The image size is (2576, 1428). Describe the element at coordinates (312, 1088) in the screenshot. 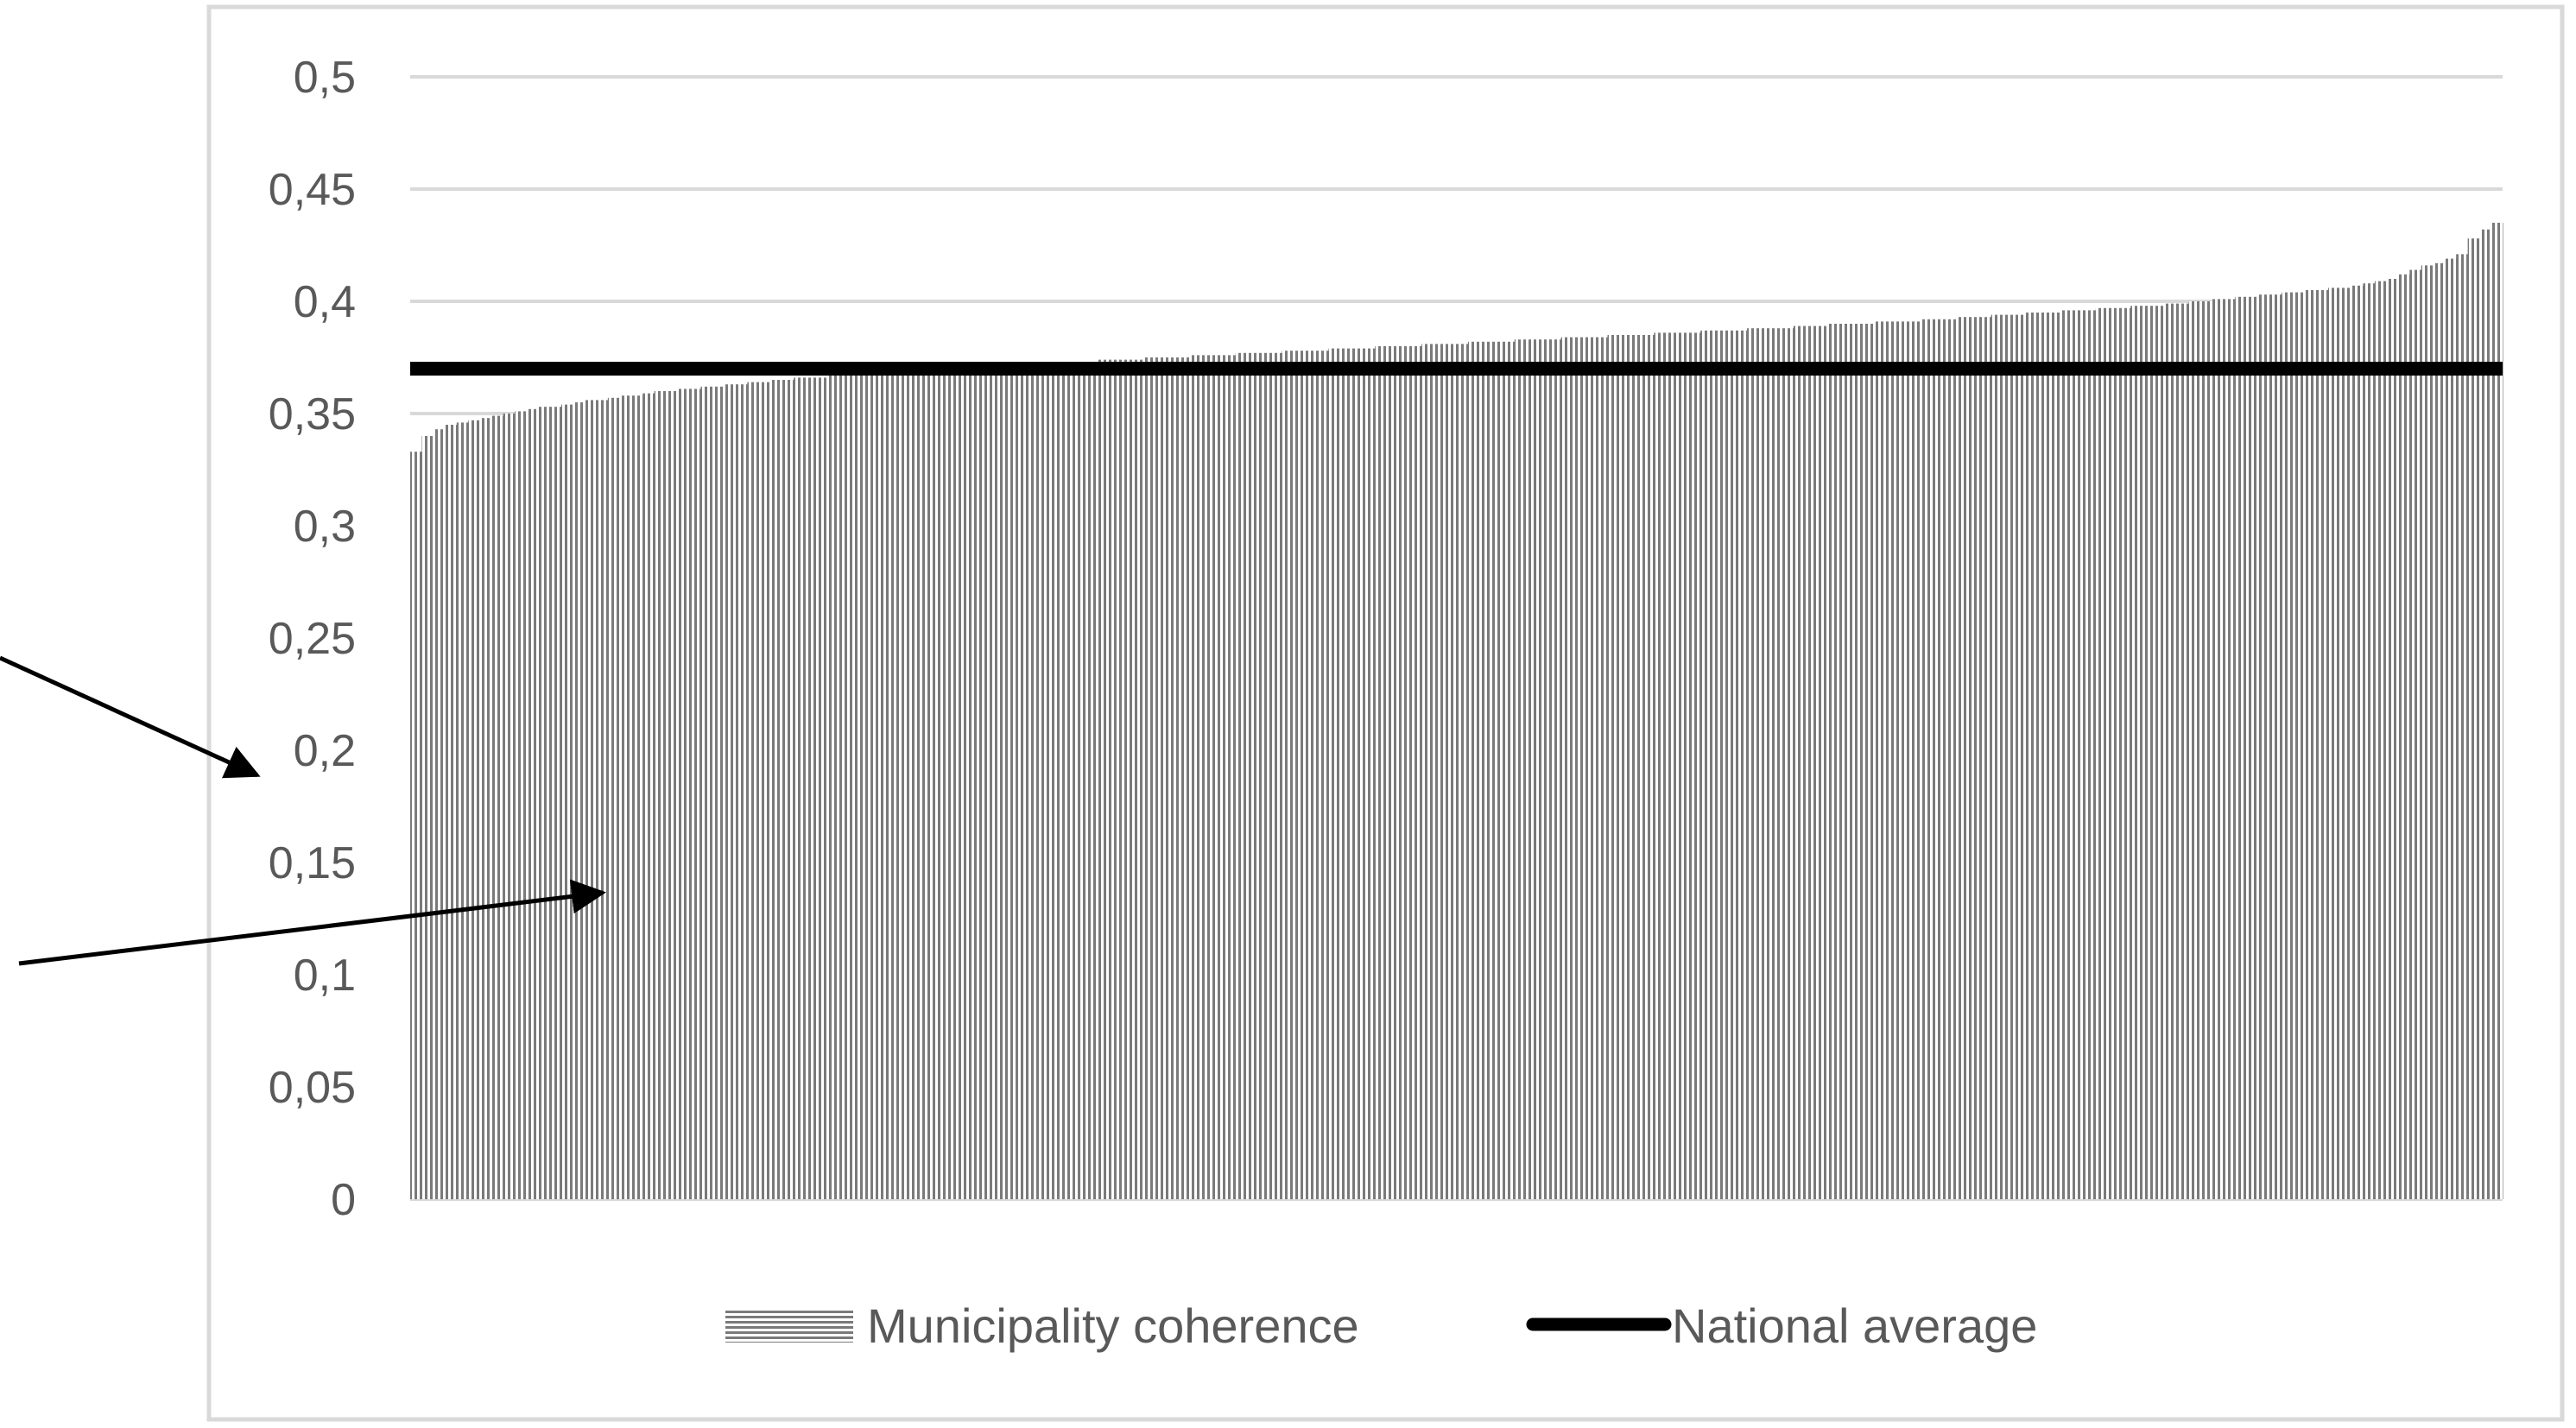

I see `y-tick-label: 0,05` at that location.